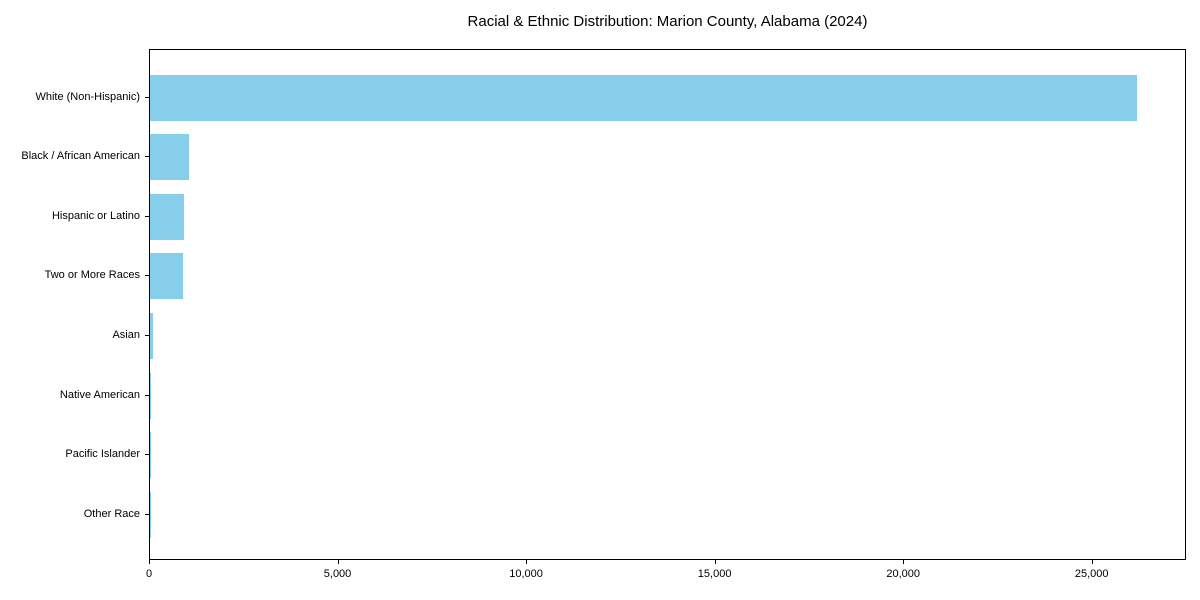  Describe the element at coordinates (80, 156) in the screenshot. I see `y-axis-label-black-african-american: Black / African American` at that location.